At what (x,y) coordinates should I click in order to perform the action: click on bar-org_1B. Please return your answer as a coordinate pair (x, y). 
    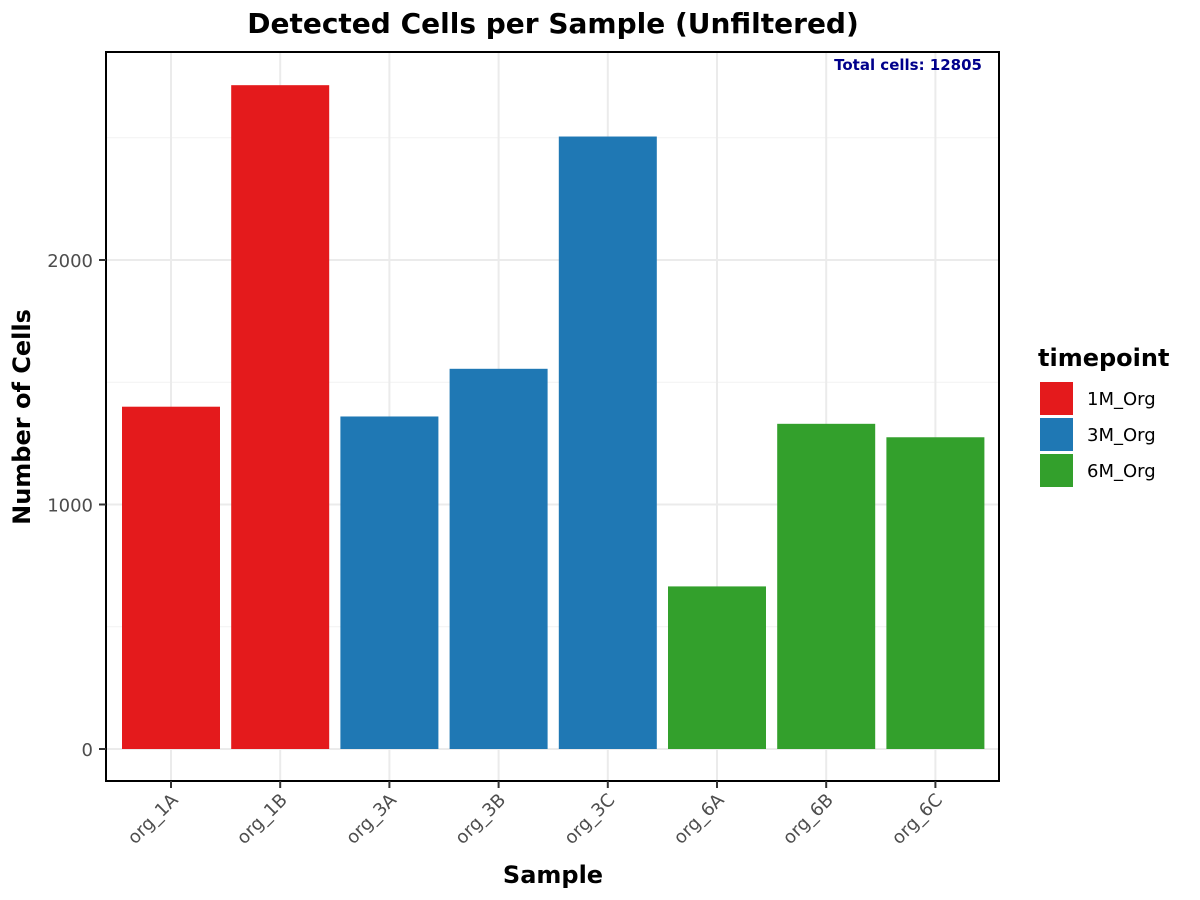
    Looking at the image, I should click on (280, 417).